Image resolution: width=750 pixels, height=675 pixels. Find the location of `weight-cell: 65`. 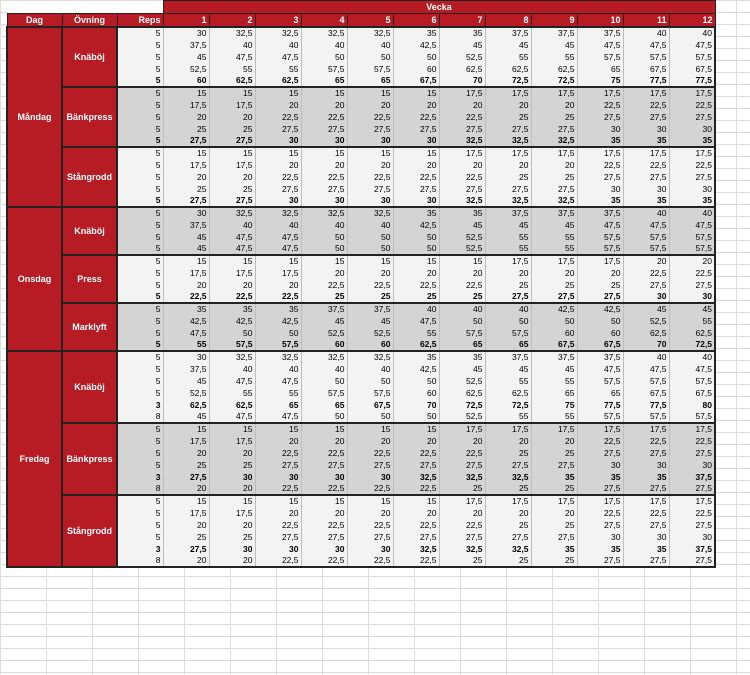

weight-cell: 65 is located at coordinates (554, 392).